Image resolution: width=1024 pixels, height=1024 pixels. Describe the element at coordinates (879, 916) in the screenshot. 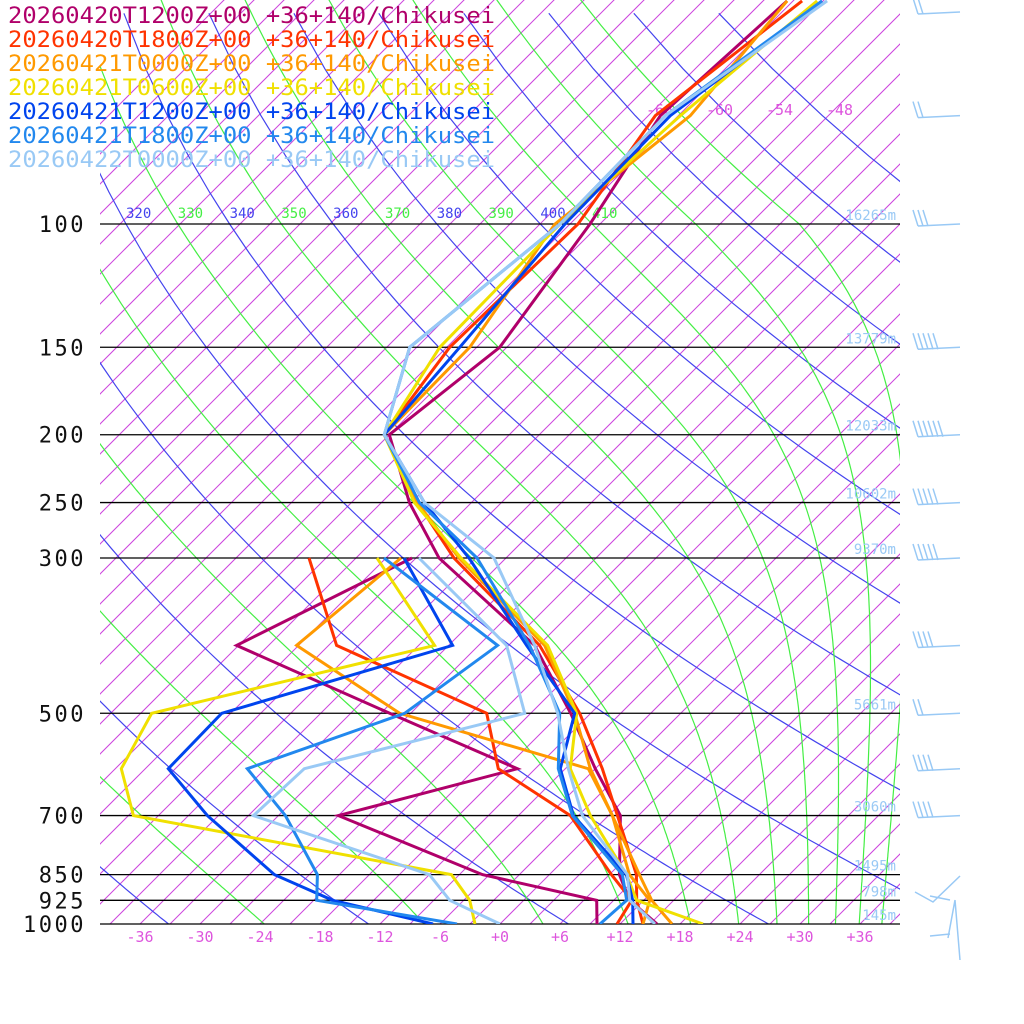

I see `height-label: 145m` at that location.